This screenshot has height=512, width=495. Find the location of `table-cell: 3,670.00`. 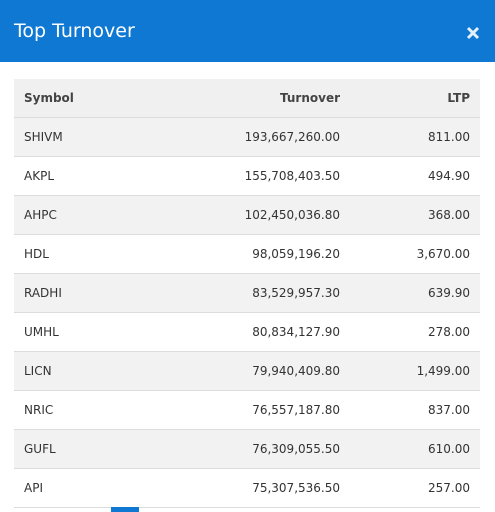

table-cell: 3,670.00 is located at coordinates (415, 254).